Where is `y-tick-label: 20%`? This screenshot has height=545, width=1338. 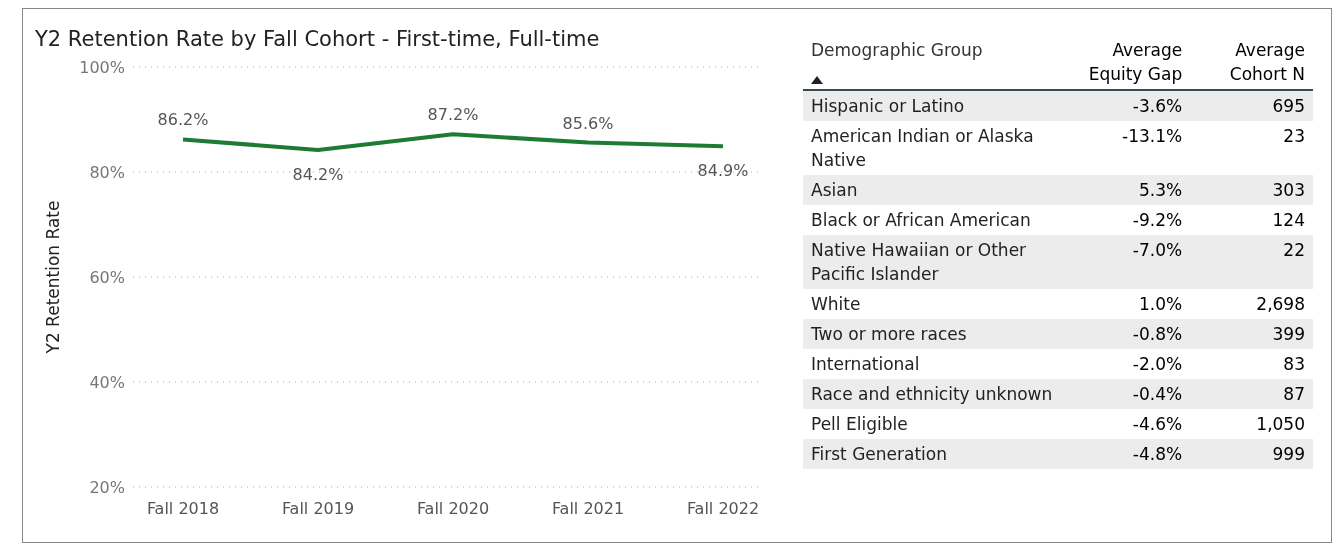 y-tick-label: 20% is located at coordinates (107, 487).